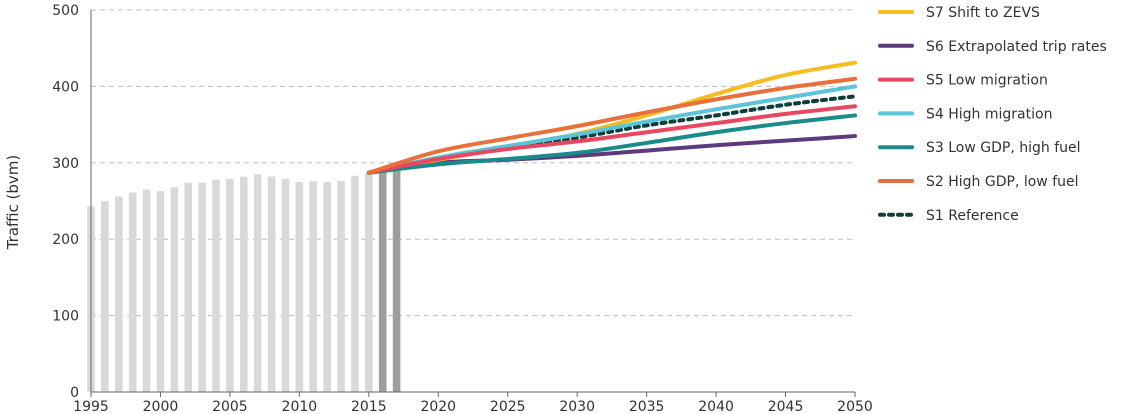  What do you see at coordinates (65, 240) in the screenshot?
I see `y-tick-label-200: 200` at bounding box center [65, 240].